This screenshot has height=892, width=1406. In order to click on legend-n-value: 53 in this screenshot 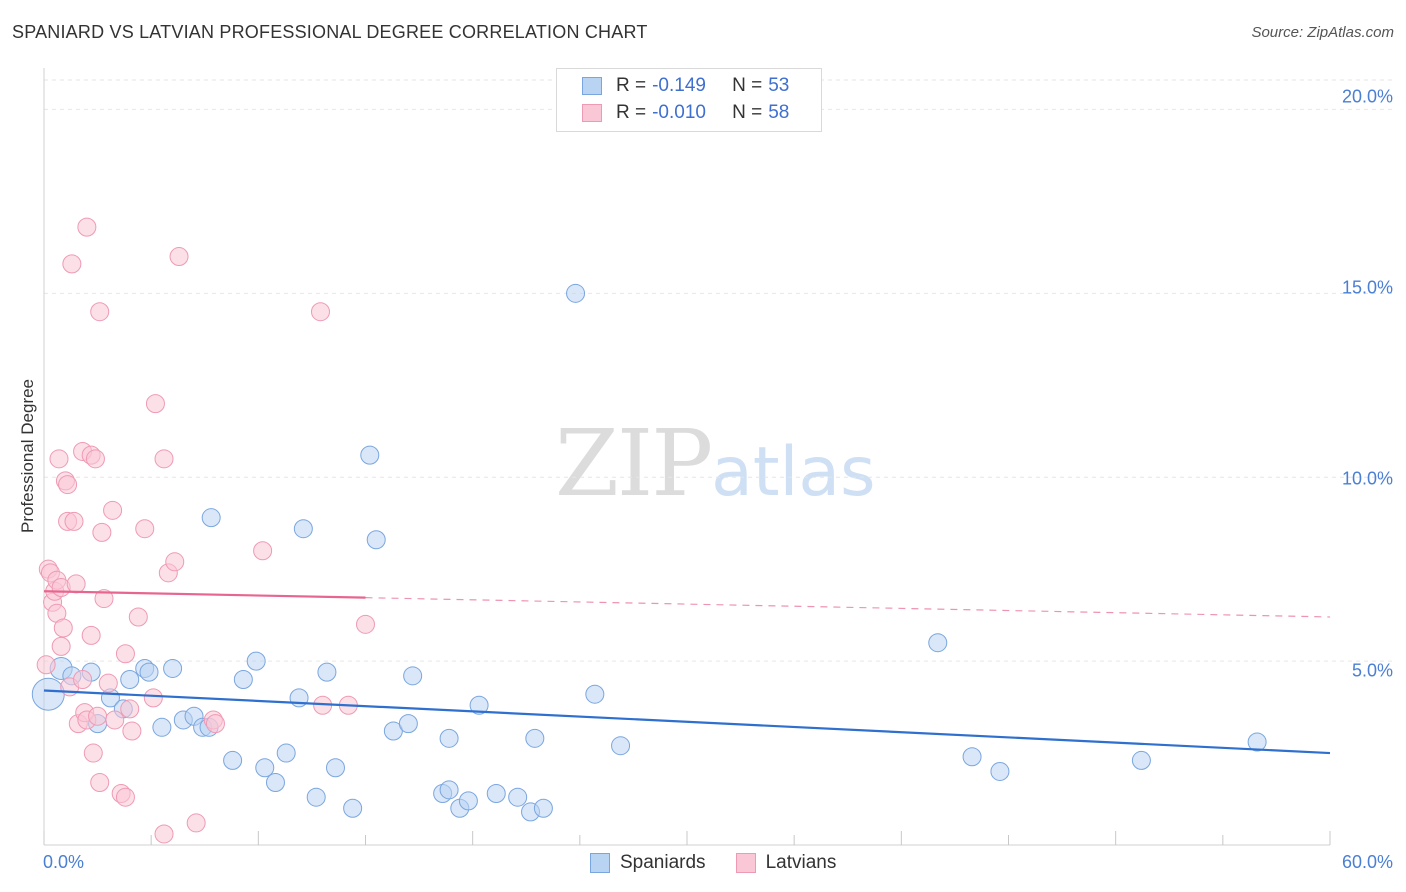, I will do `click(779, 85)`.